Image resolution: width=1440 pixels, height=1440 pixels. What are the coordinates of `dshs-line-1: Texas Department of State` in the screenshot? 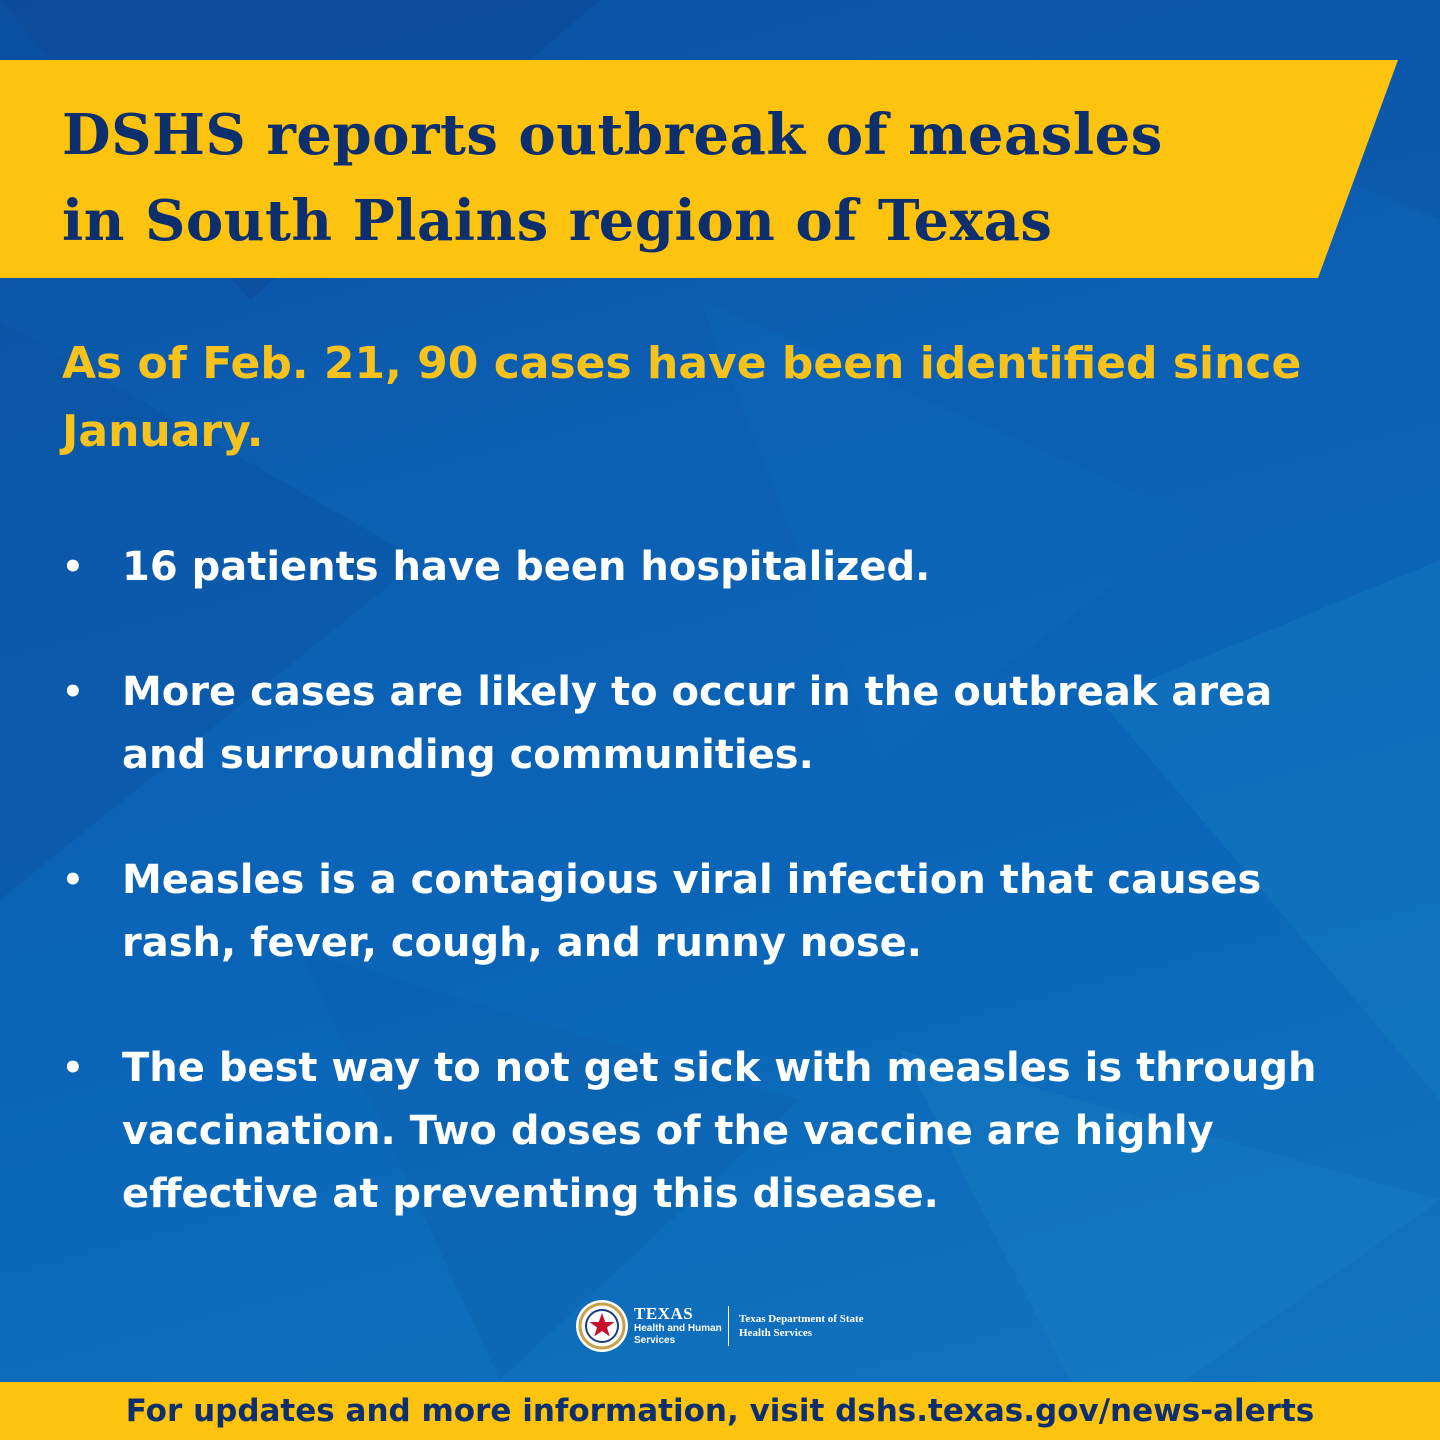 It's located at (801, 1319).